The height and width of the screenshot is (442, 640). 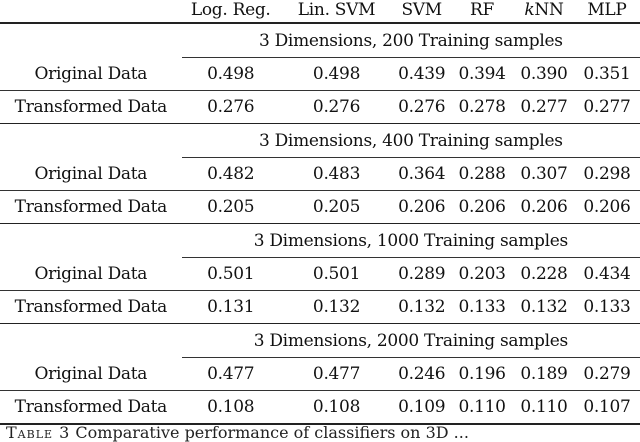 I want to click on cell-rf: 0.206, so click(x=482, y=207).